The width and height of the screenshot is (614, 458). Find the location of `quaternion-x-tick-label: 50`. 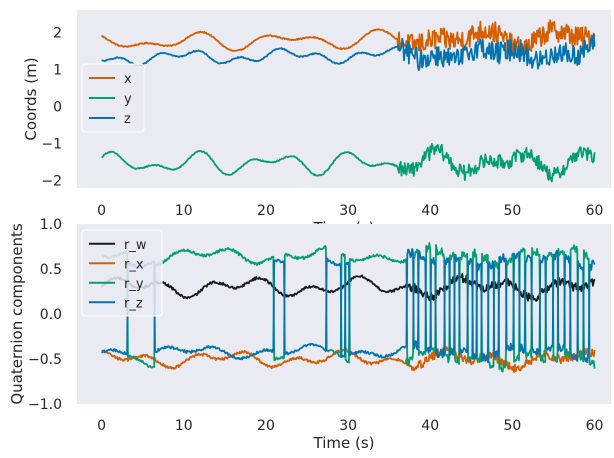

quaternion-x-tick-label: 50 is located at coordinates (513, 426).